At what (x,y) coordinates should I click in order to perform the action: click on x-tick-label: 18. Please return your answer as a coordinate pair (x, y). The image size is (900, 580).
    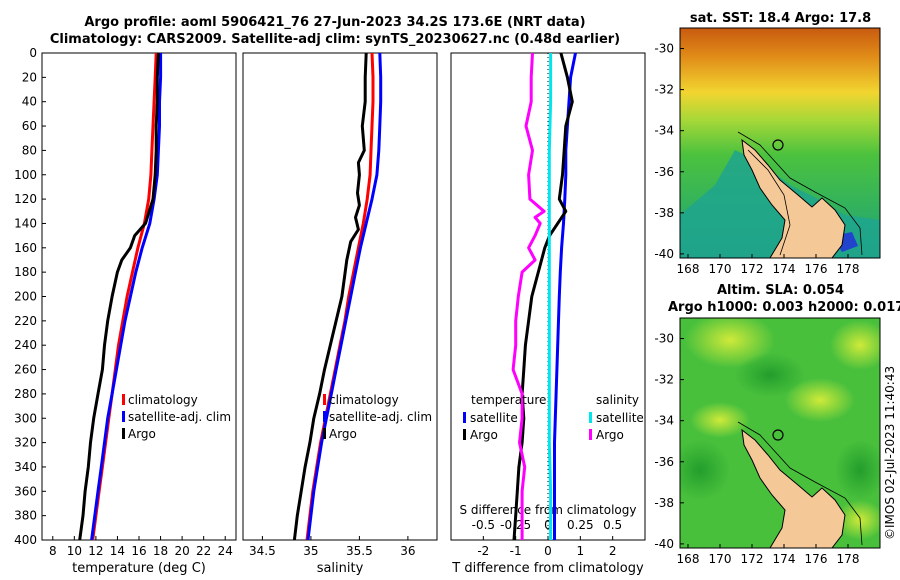
    Looking at the image, I should click on (160, 551).